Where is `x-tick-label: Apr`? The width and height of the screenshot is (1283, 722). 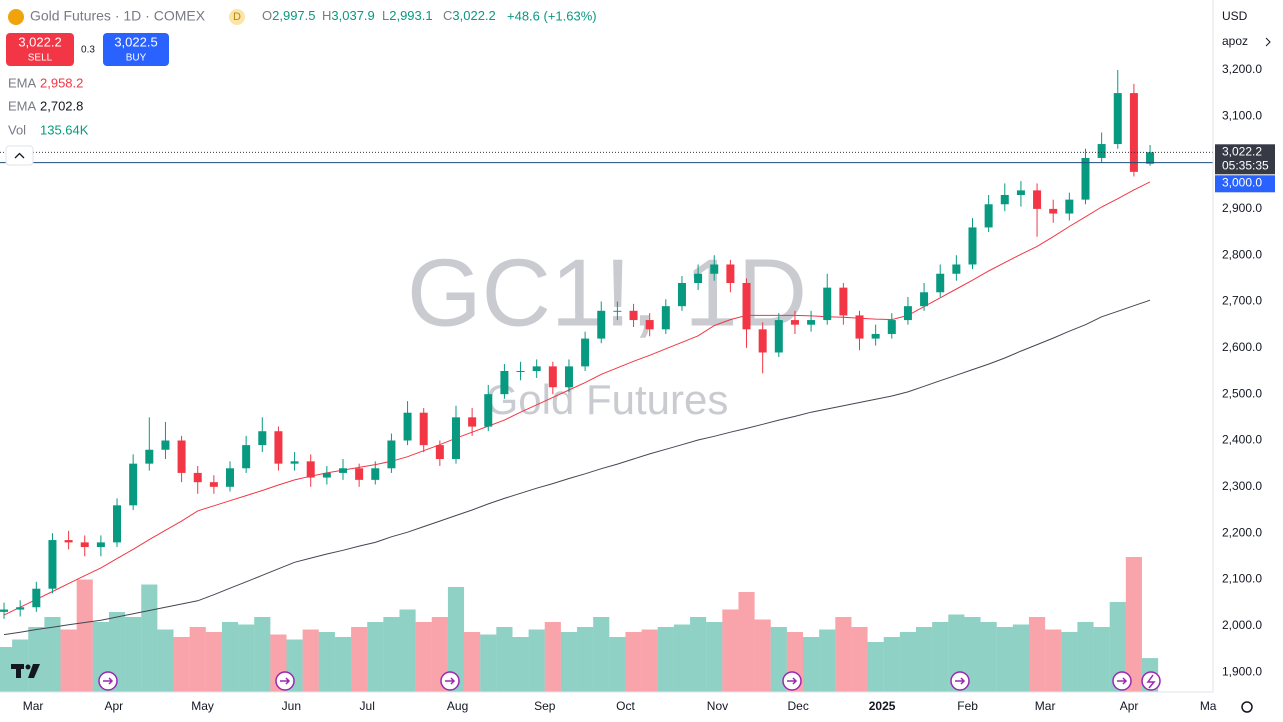 x-tick-label: Apr is located at coordinates (1129, 706).